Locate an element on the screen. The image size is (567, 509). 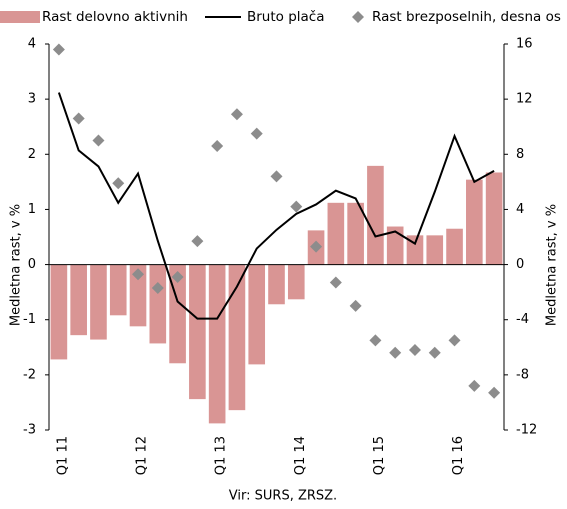
x-tick-label: Q1 13 is located at coordinates (221, 455).